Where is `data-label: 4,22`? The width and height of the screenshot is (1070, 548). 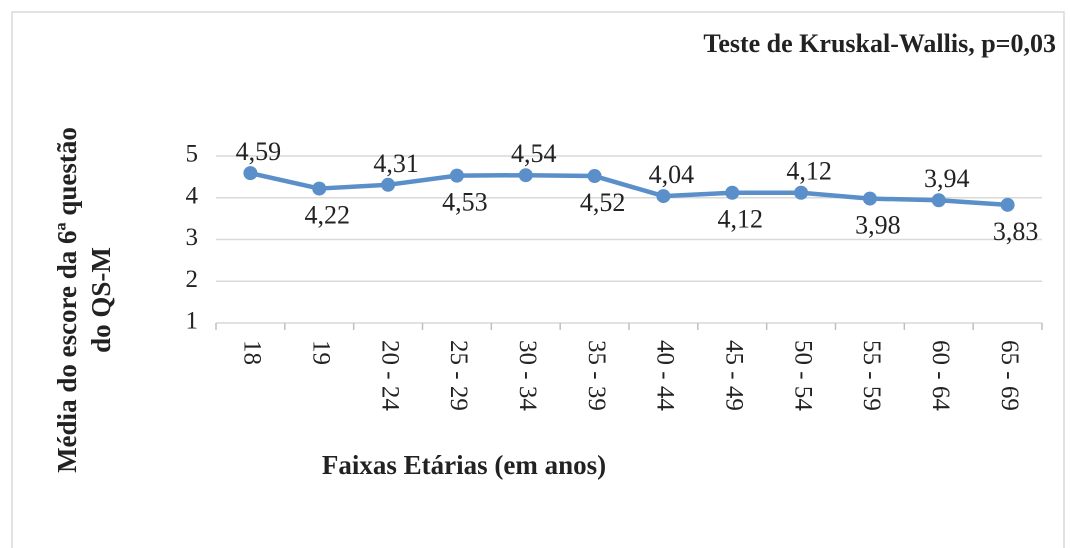 data-label: 4,22 is located at coordinates (328, 215).